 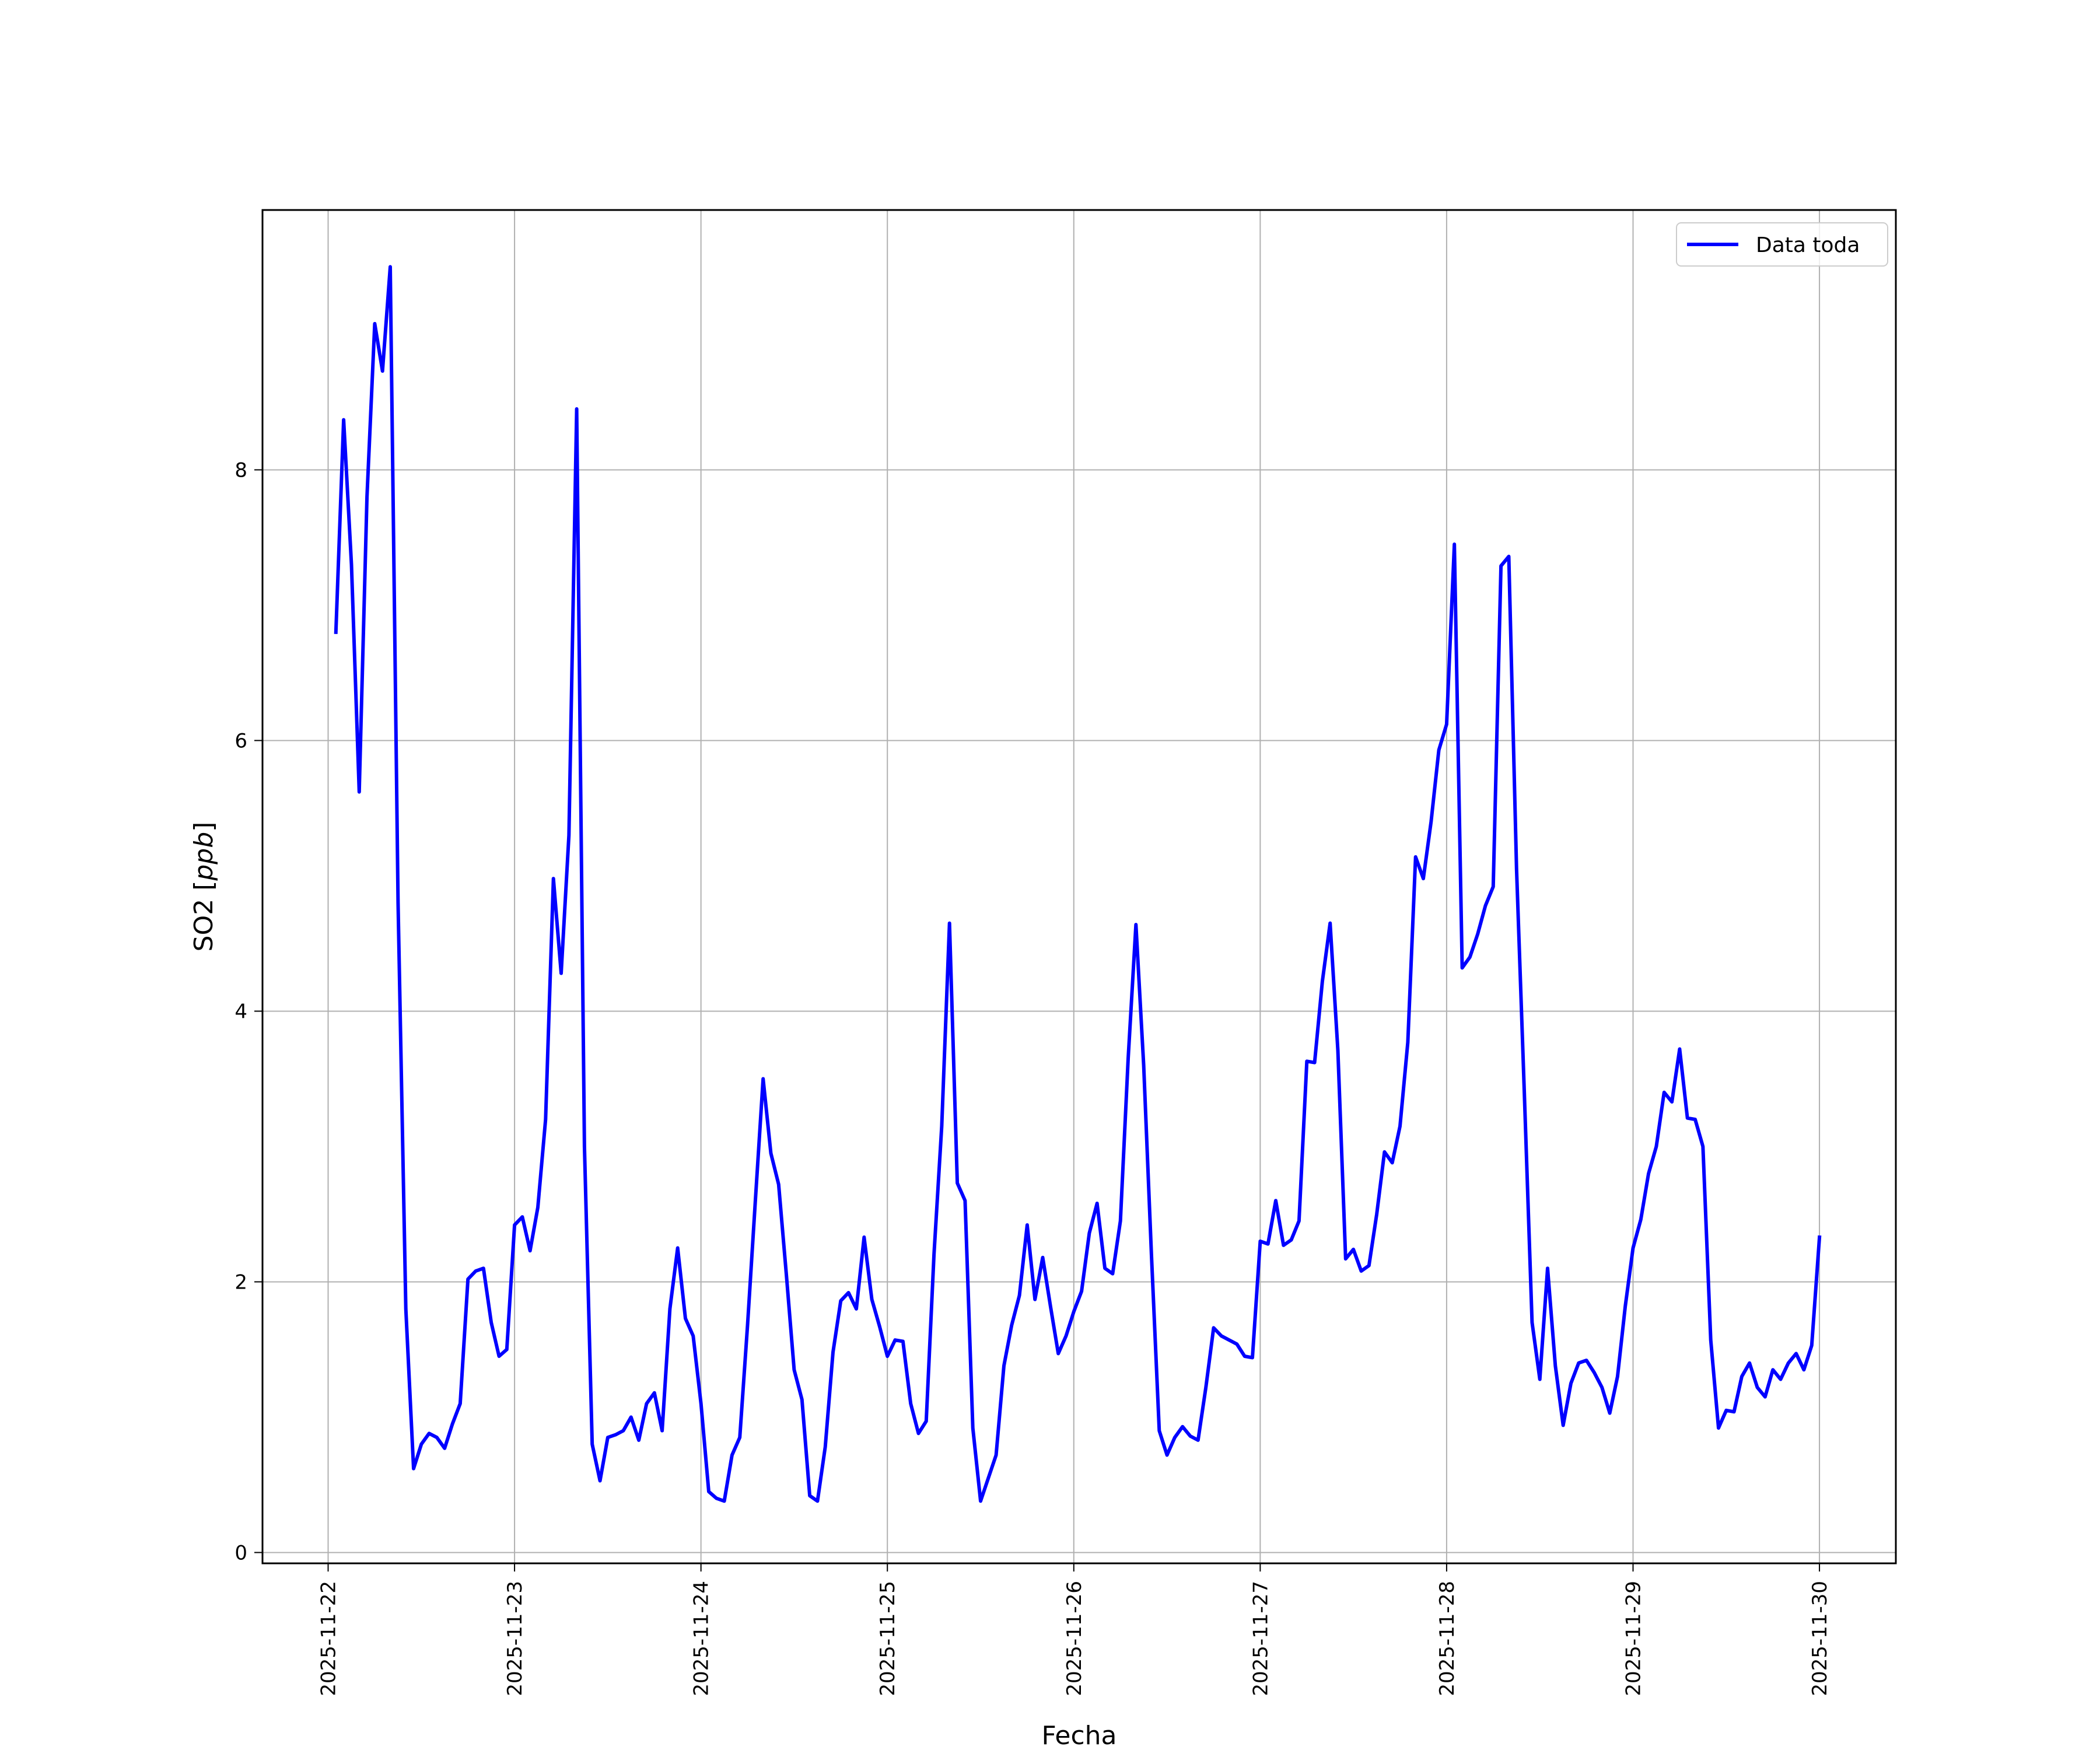 What do you see at coordinates (701, 1638) in the screenshot?
I see `x-tick-label: 2025-11-24` at bounding box center [701, 1638].